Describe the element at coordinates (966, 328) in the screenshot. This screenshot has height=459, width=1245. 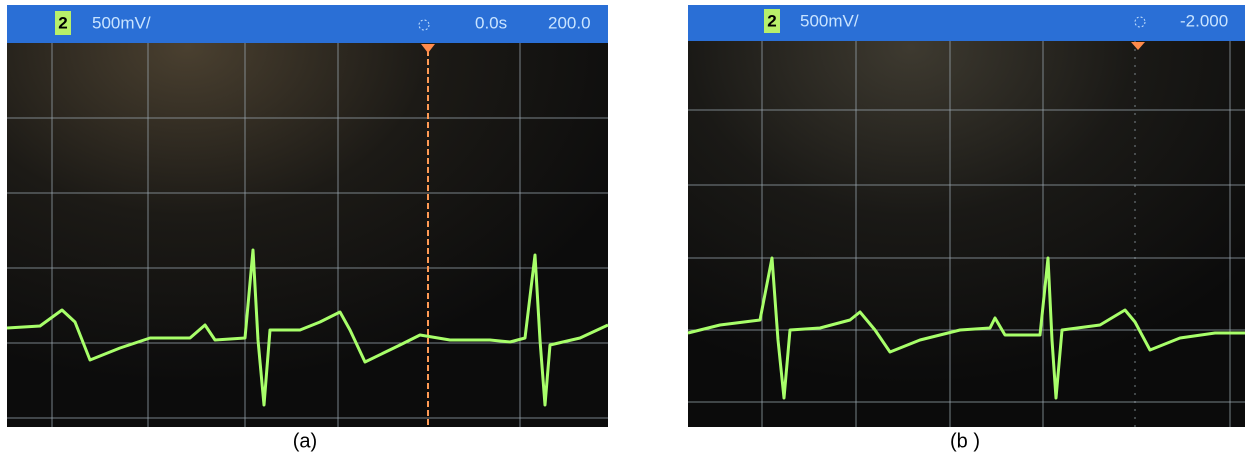
I see `waveform` at that location.